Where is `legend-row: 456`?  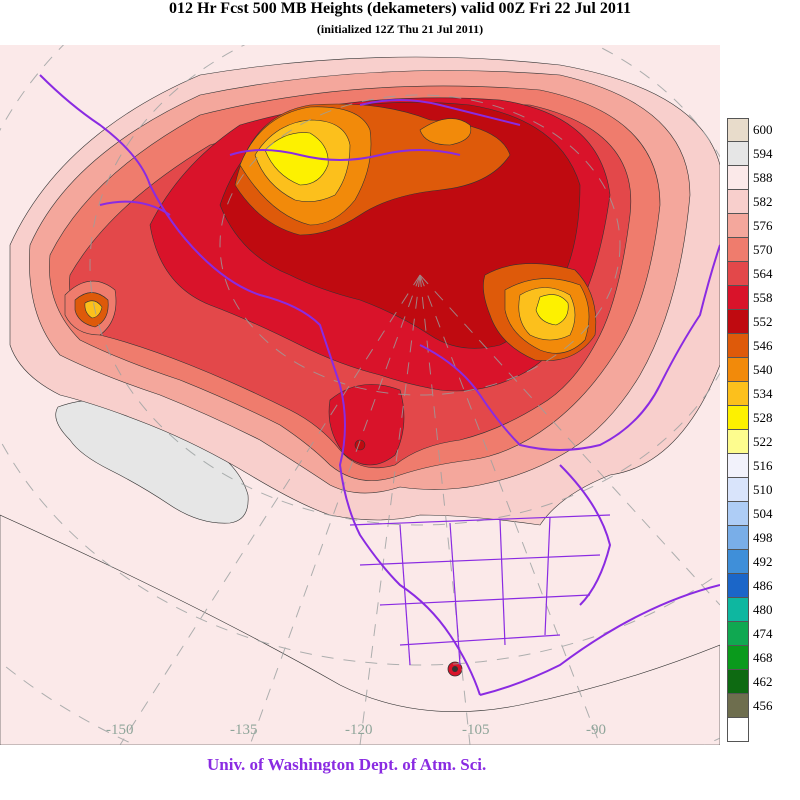
legend-row: 456 is located at coordinates (757, 706).